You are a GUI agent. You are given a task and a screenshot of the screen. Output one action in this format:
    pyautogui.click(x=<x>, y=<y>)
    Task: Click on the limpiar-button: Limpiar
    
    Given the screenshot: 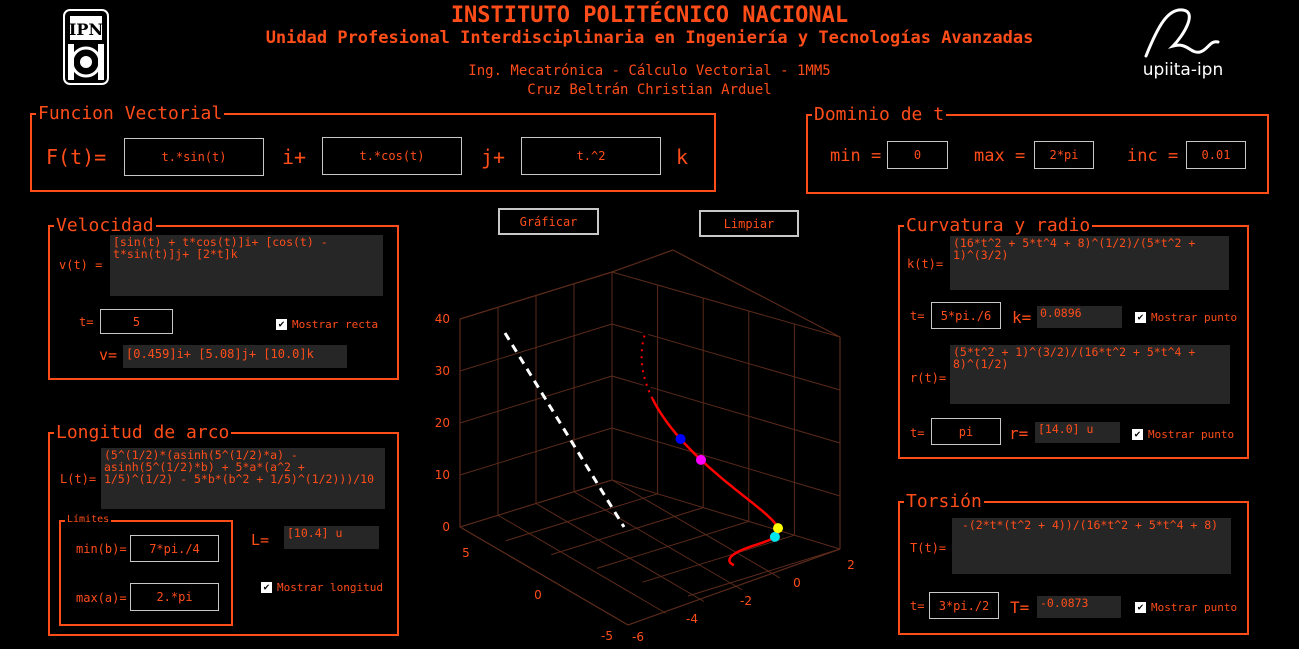 What is the action you would take?
    pyautogui.click(x=749, y=223)
    